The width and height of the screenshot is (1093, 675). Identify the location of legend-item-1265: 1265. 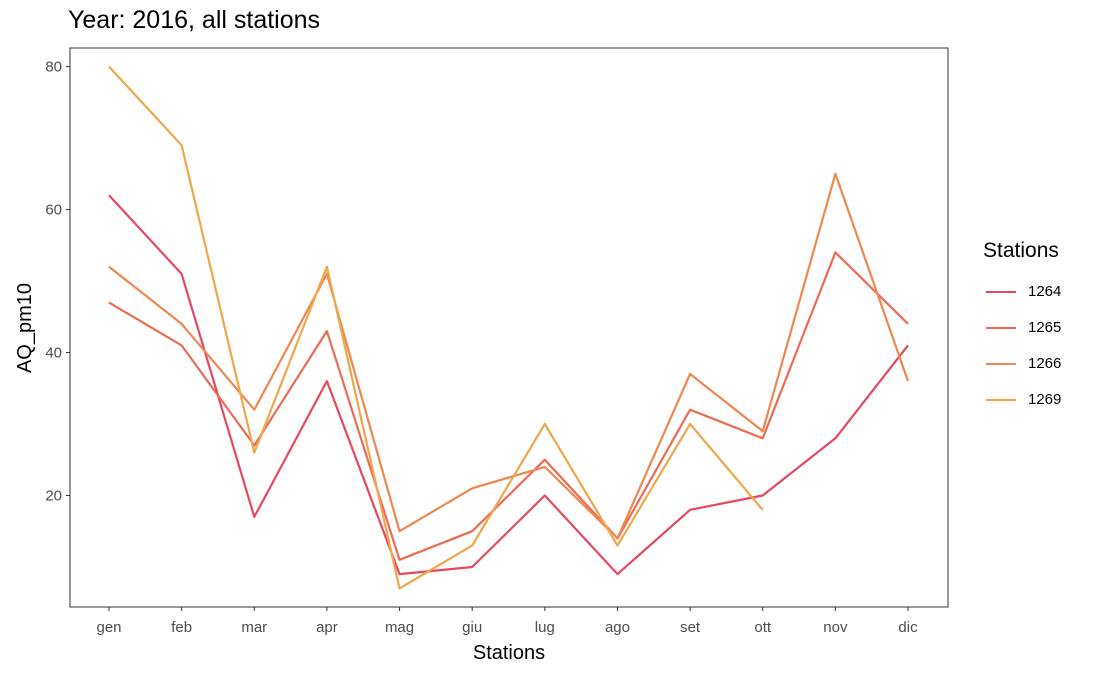
(1033, 328).